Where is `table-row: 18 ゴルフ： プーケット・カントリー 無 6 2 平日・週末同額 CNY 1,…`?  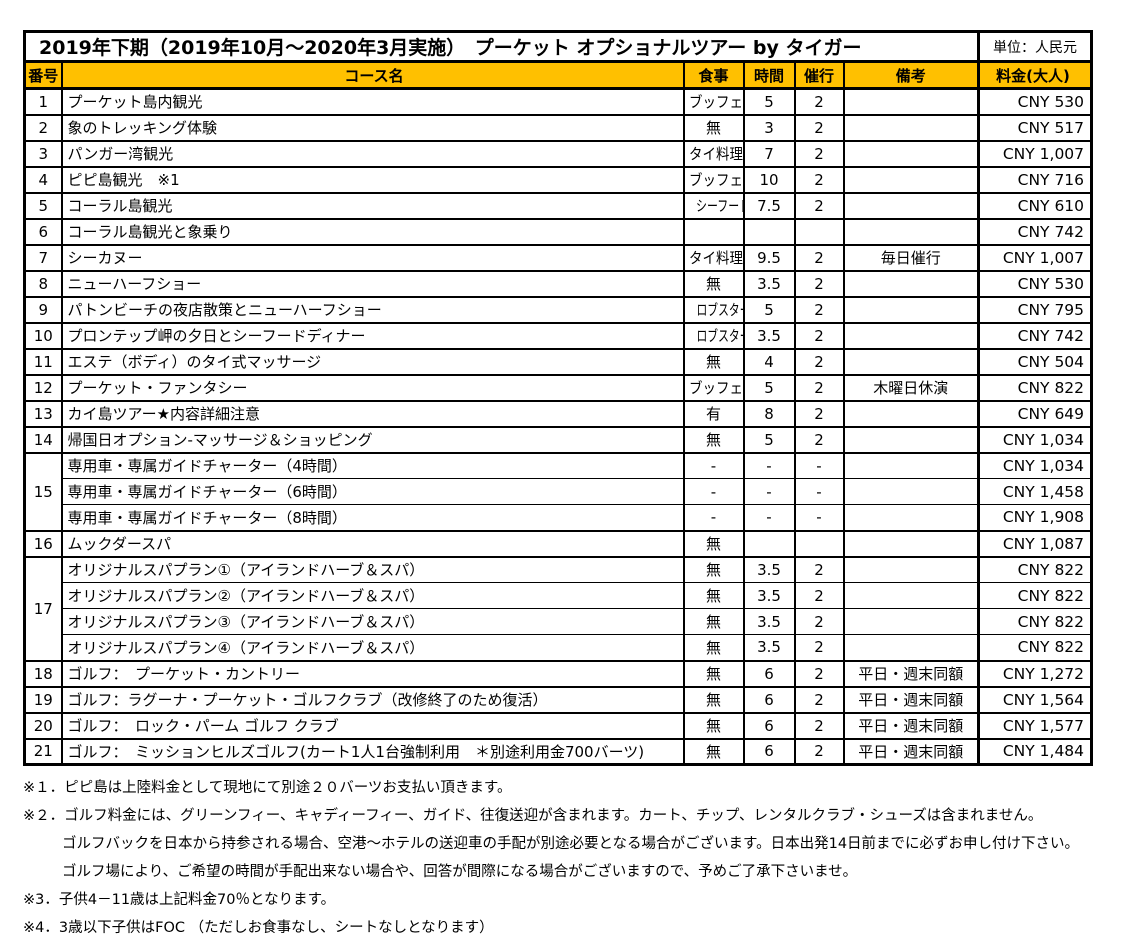
table-row: 18 ゴルフ： プーケット・カントリー 無 6 2 平日・週末同額 CNY 1,… is located at coordinates (558, 673).